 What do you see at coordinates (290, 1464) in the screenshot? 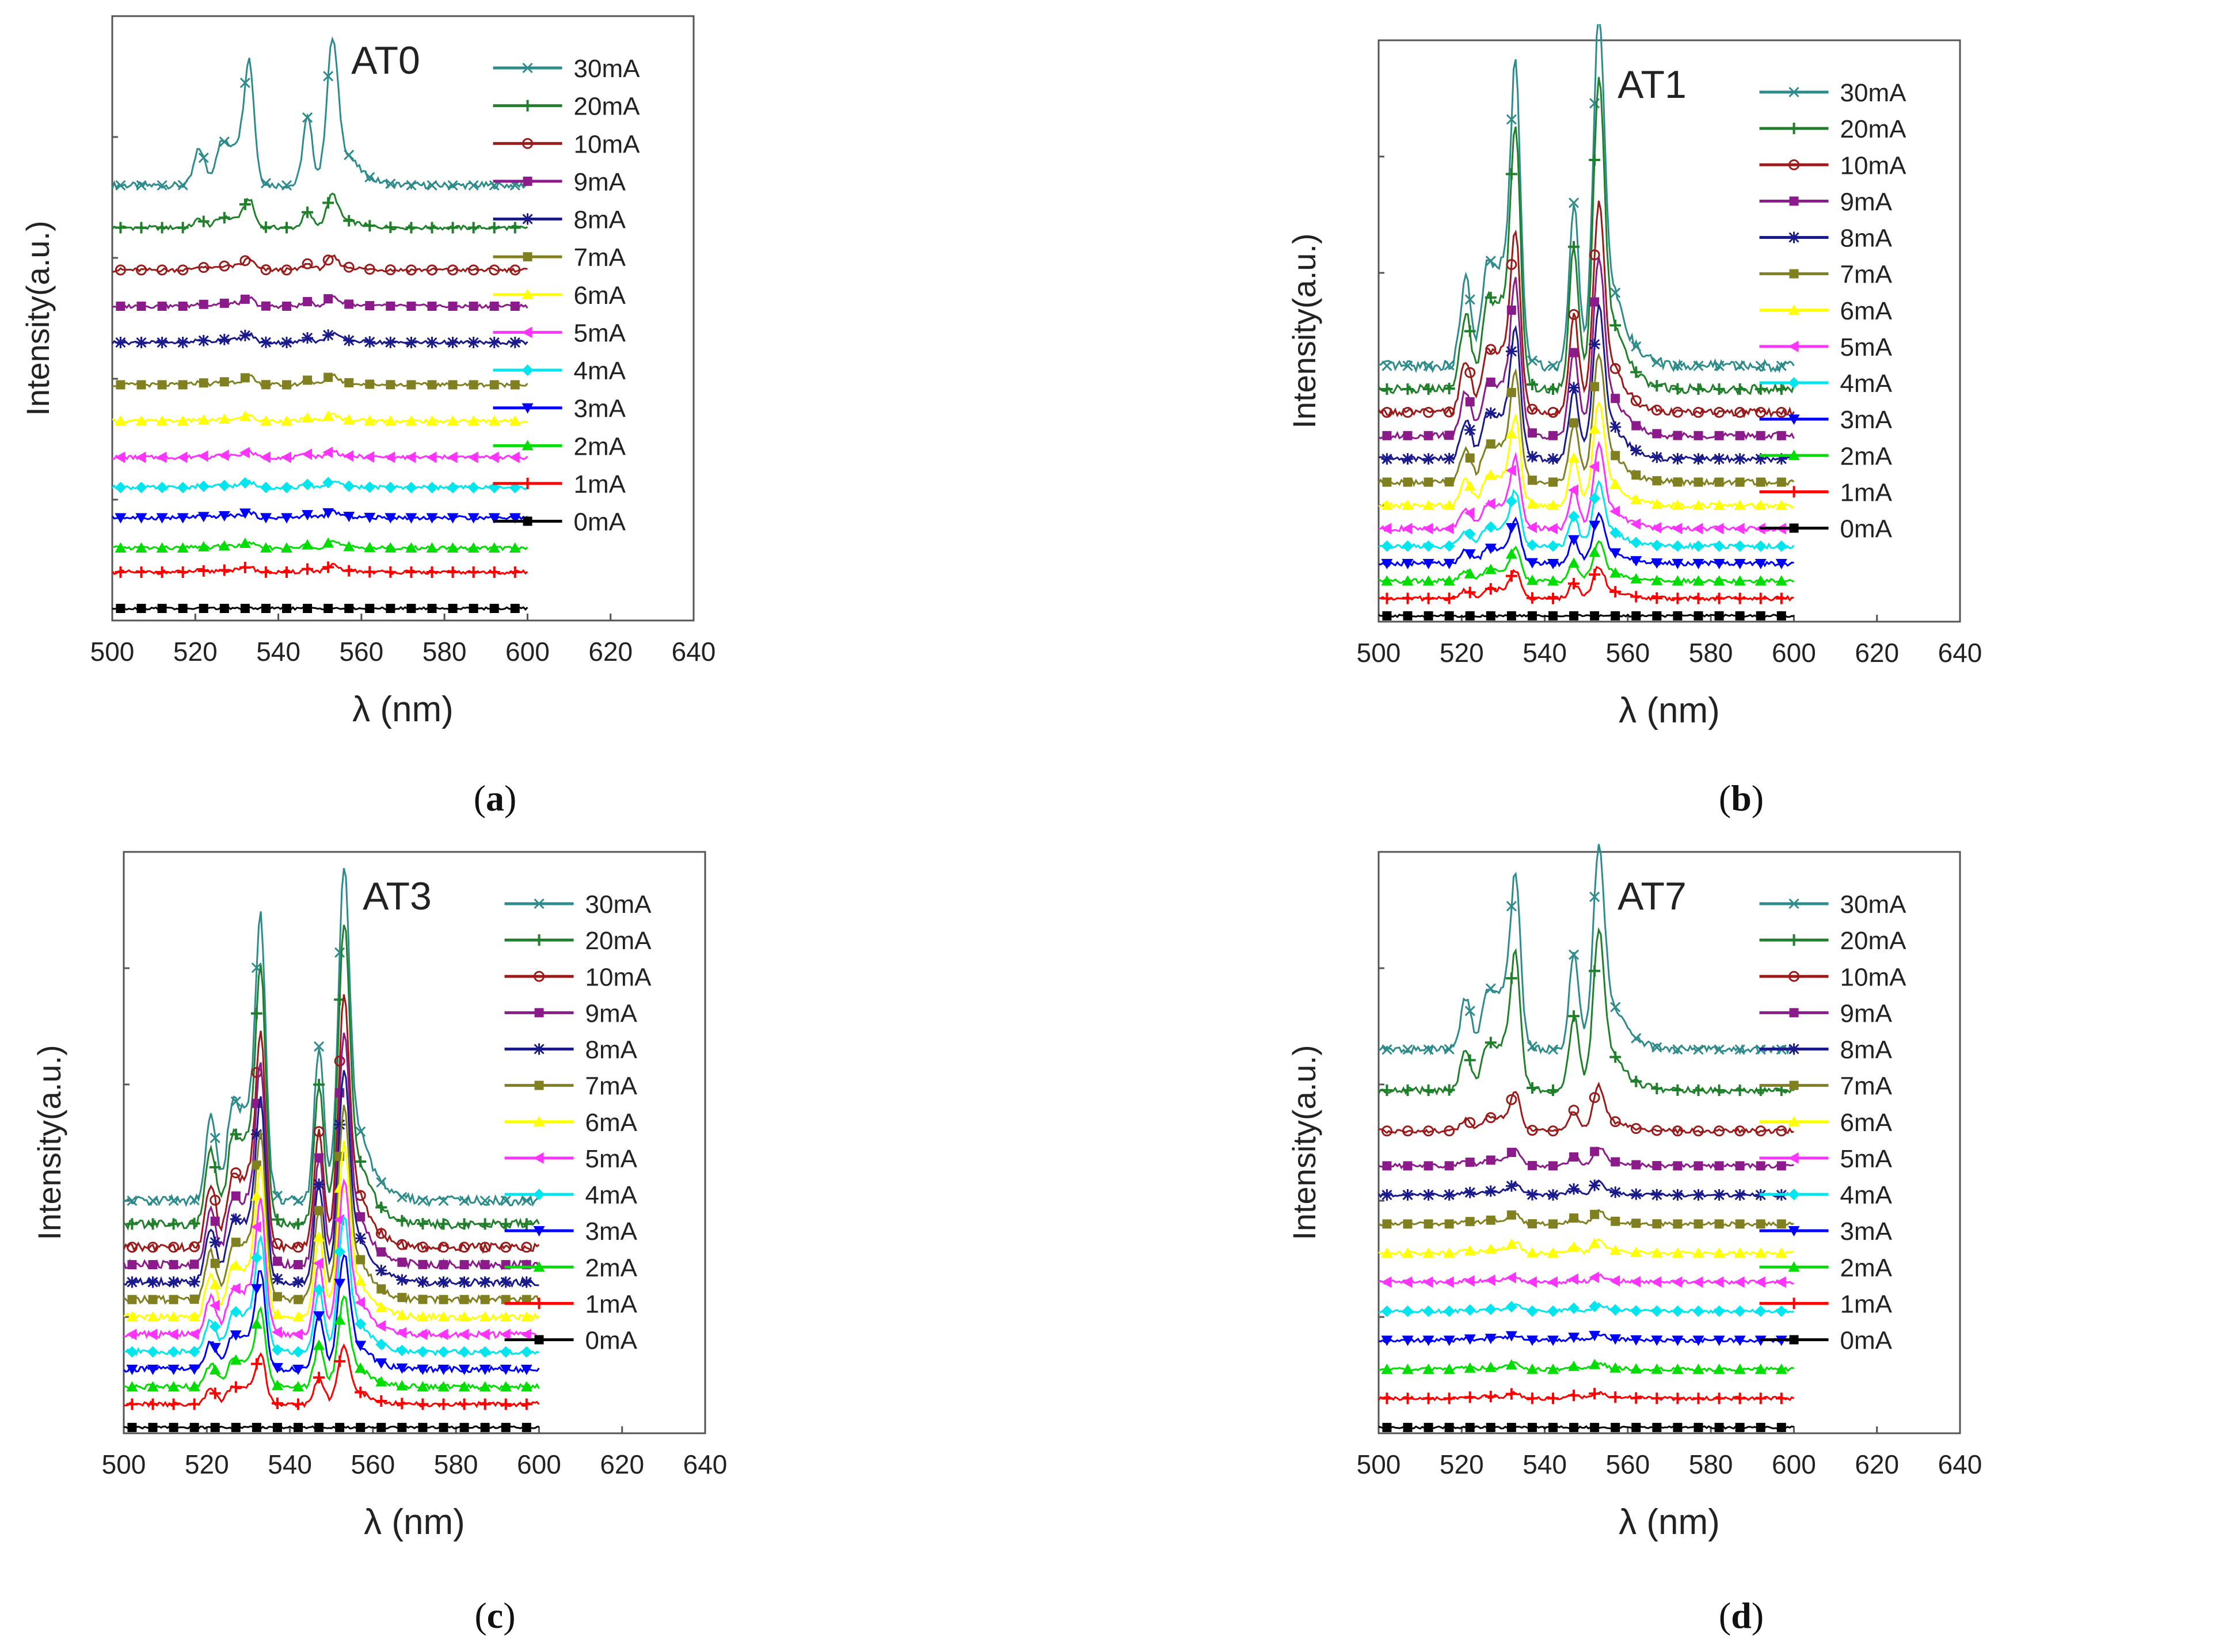
I see `x-tick-label: 540` at bounding box center [290, 1464].